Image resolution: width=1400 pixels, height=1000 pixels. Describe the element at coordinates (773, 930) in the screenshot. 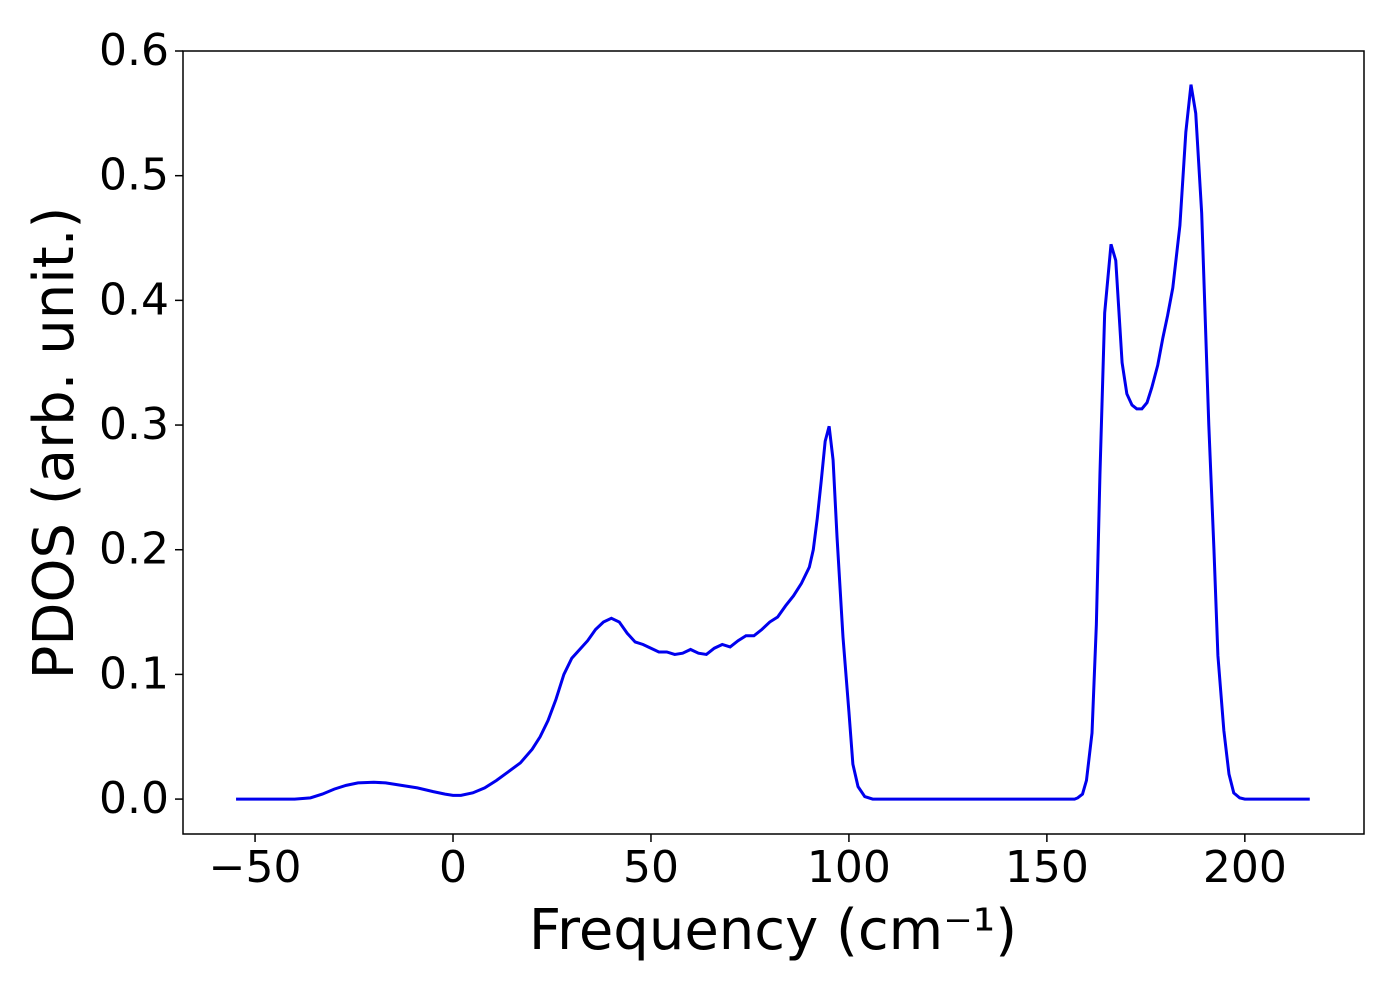

I see `x-axis-label: Frequency (cm⁻¹)` at that location.